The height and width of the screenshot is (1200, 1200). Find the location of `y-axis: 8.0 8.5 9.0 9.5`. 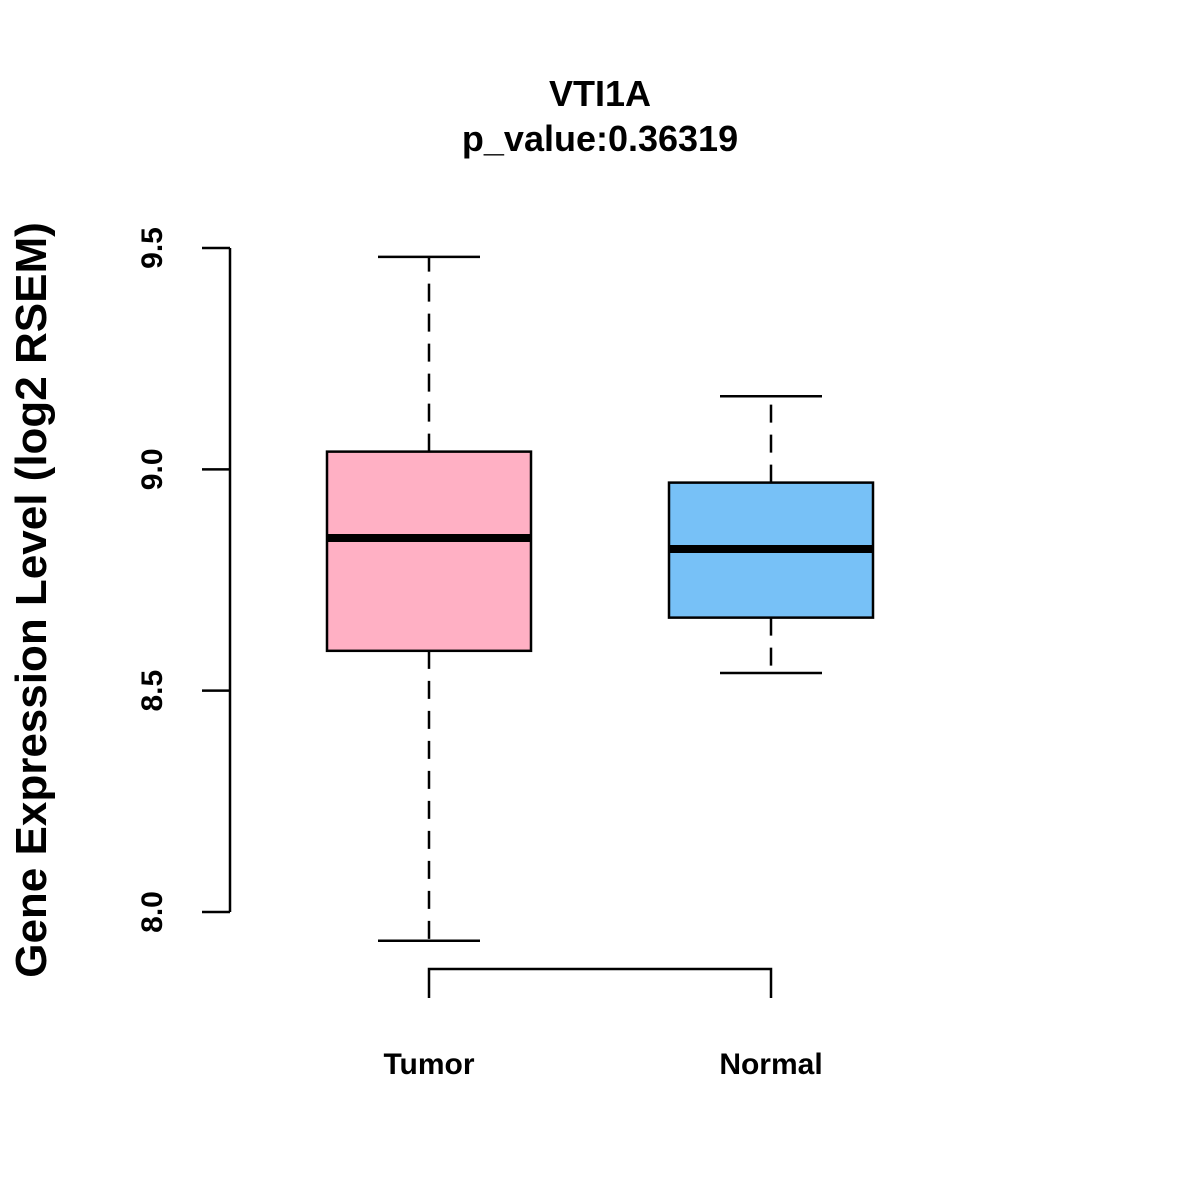

y-axis: 8.0 8.5 9.0 9.5 is located at coordinates (184, 580).